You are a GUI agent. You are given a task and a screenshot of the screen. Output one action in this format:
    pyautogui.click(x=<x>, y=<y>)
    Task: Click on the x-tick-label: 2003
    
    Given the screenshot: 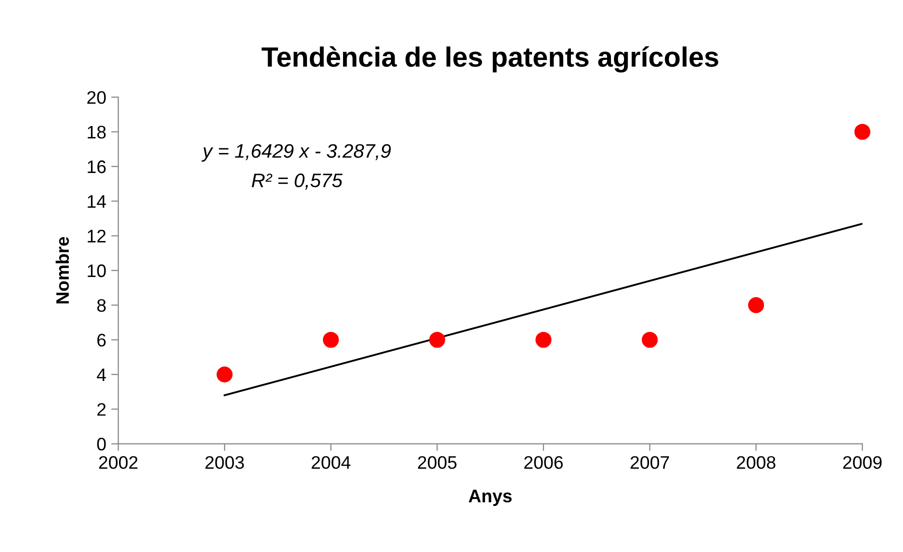 What is the action you would take?
    pyautogui.click(x=224, y=462)
    